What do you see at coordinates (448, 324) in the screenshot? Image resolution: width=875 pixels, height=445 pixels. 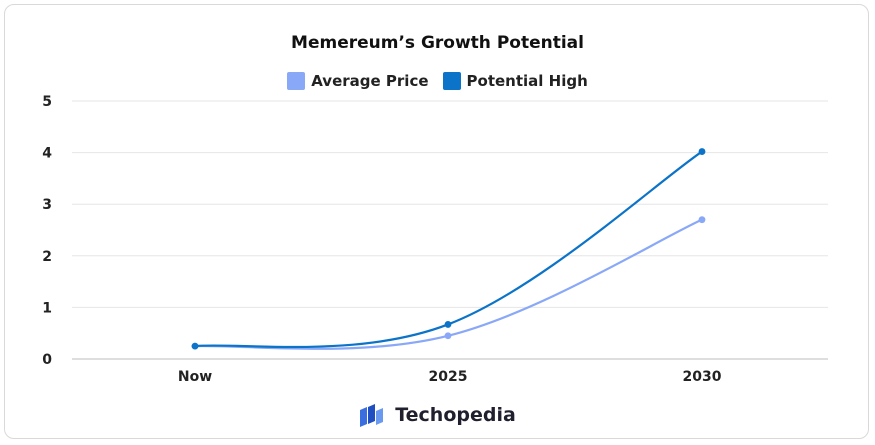 I see `data-point-potential-high-2025` at bounding box center [448, 324].